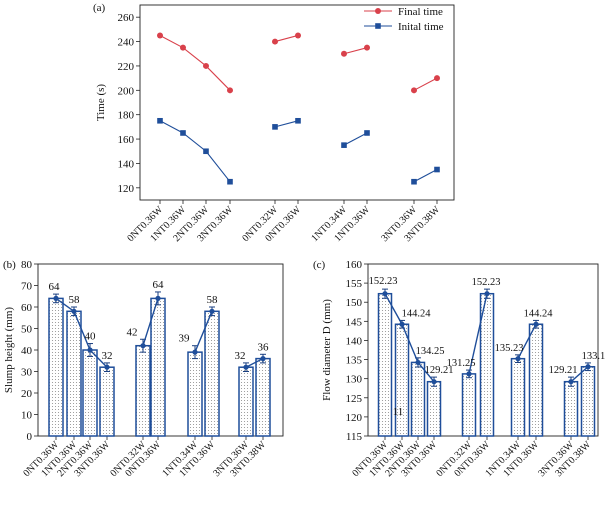 Image resolution: width=605 pixels, height=507 pixels. Describe the element at coordinates (354, 361) in the screenshot. I see `panel-c-y-tick-label: 135` at that location.